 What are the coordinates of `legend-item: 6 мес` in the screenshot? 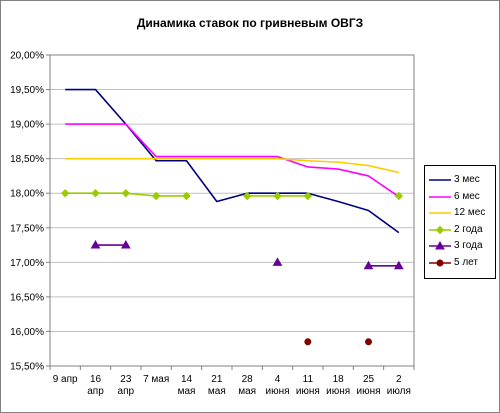 It's located at (460, 198).